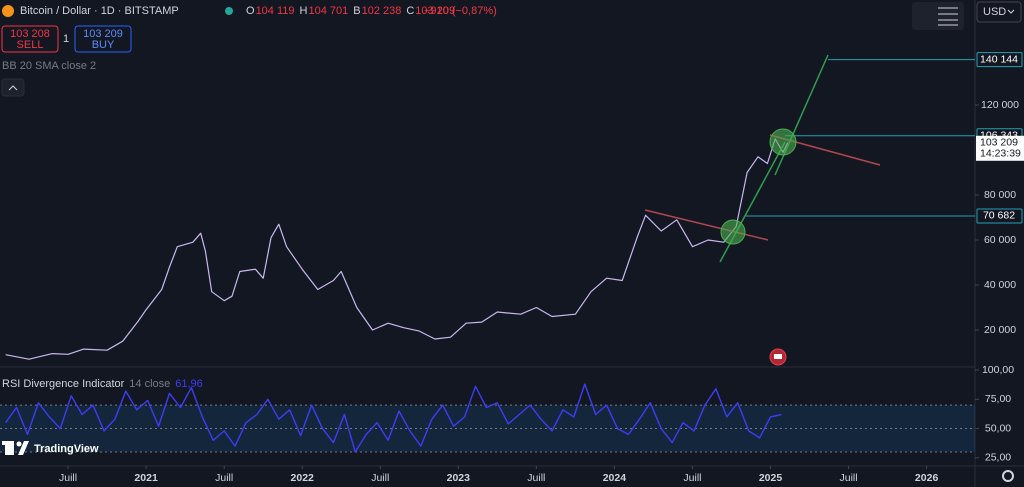 The width and height of the screenshot is (1024, 487). What do you see at coordinates (250, 11) in the screenshot?
I see `ohlc-key: O` at bounding box center [250, 11].